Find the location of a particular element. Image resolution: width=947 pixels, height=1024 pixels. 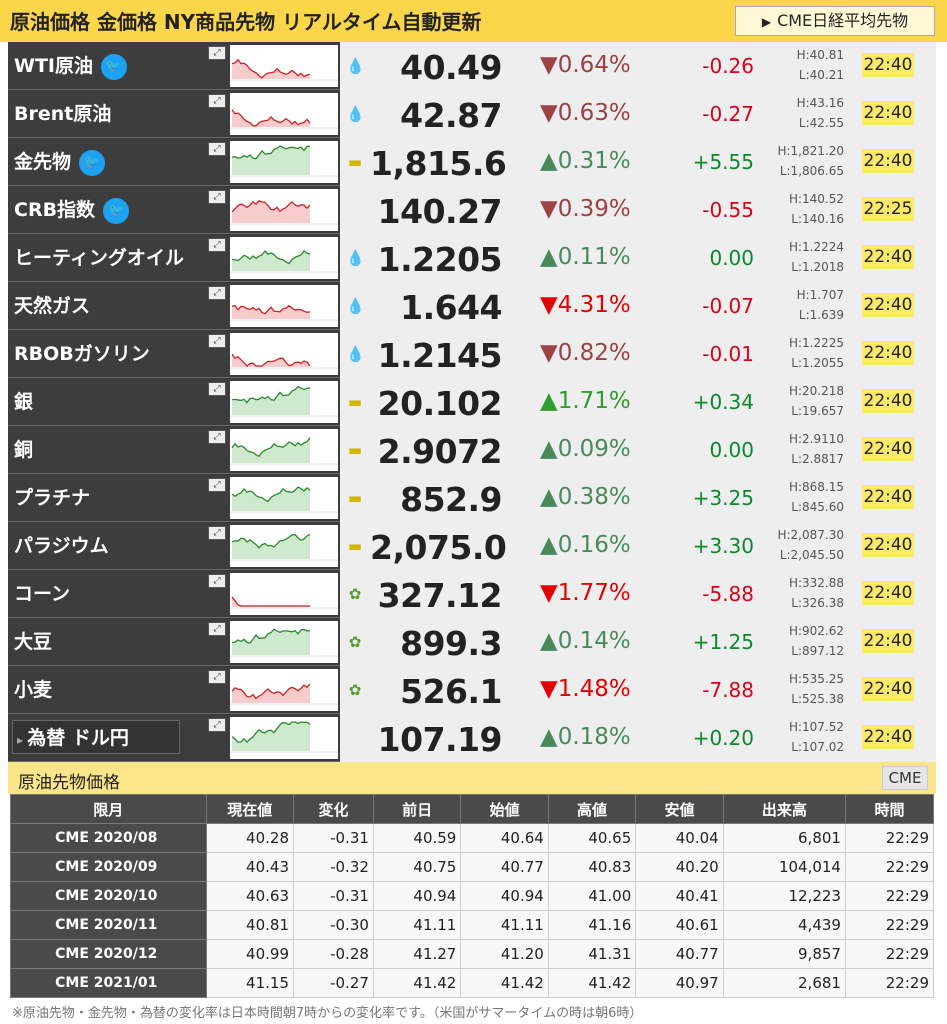

commodity-name: WTI原油 🐦 is located at coordinates (118, 66).